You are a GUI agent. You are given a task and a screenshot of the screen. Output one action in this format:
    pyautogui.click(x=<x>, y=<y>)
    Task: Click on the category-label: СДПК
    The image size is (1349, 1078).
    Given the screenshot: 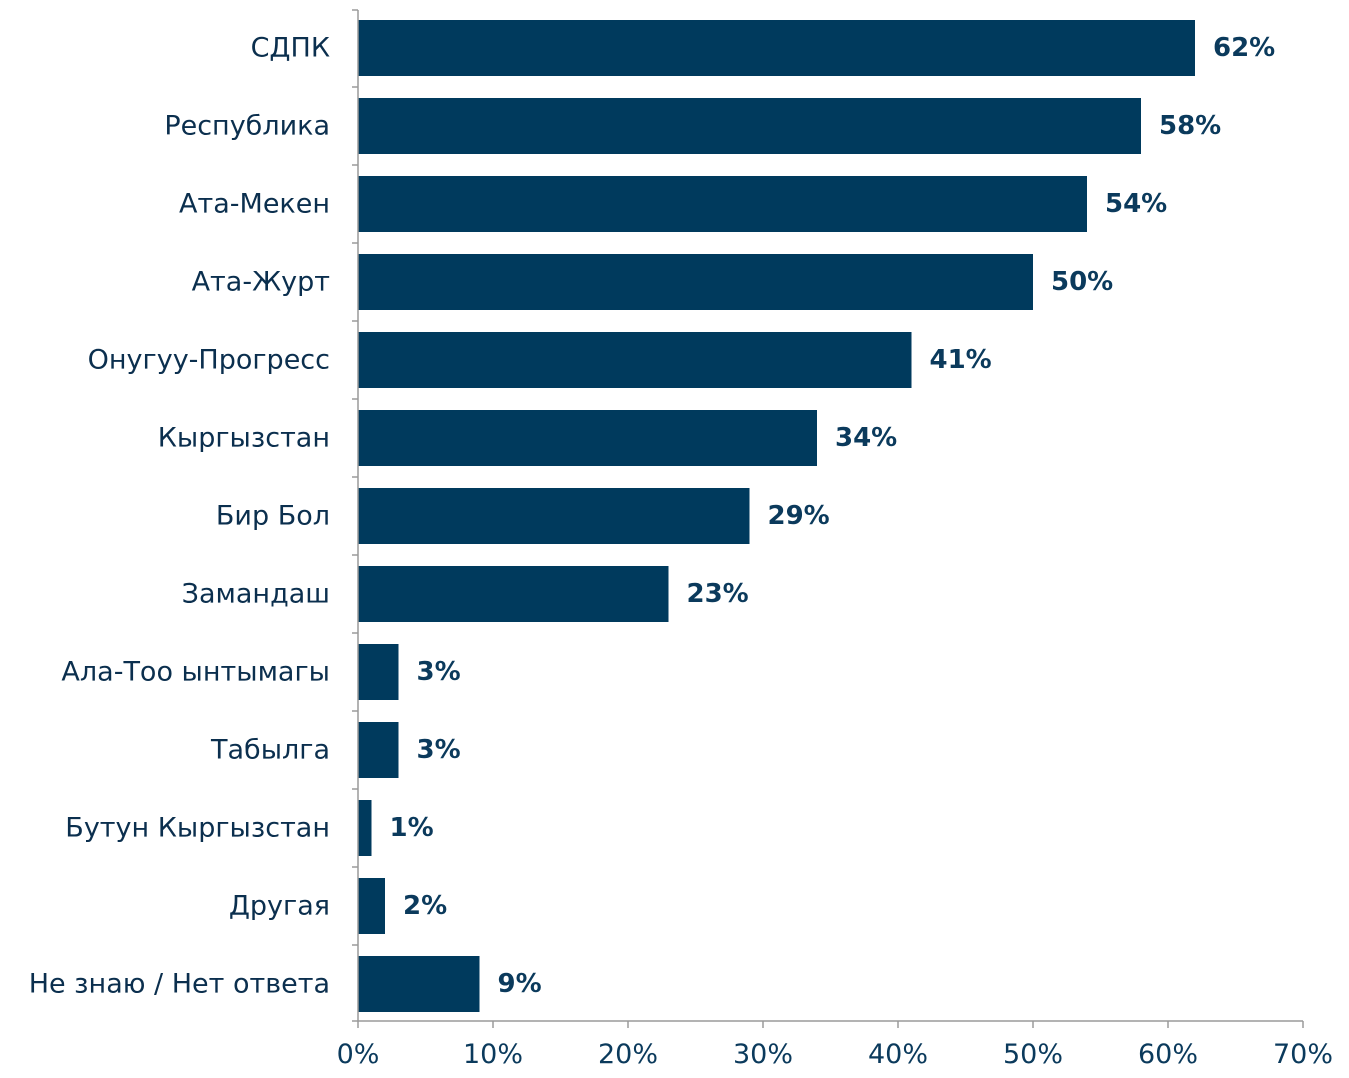 What is the action you would take?
    pyautogui.click(x=290, y=48)
    